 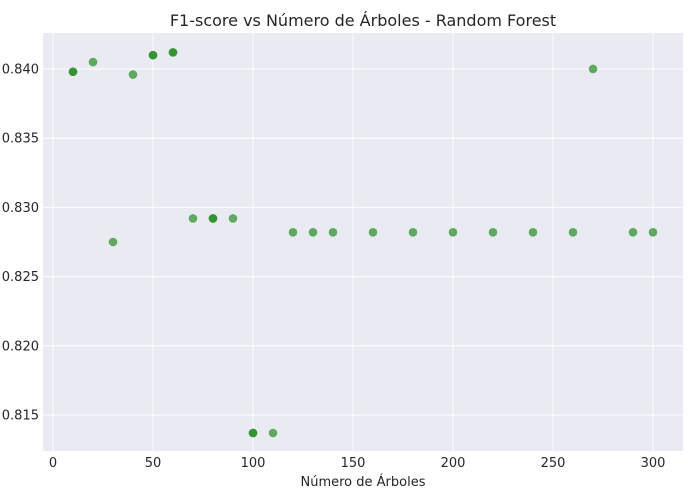 I want to click on x-tick-label: 50, so click(x=153, y=463).